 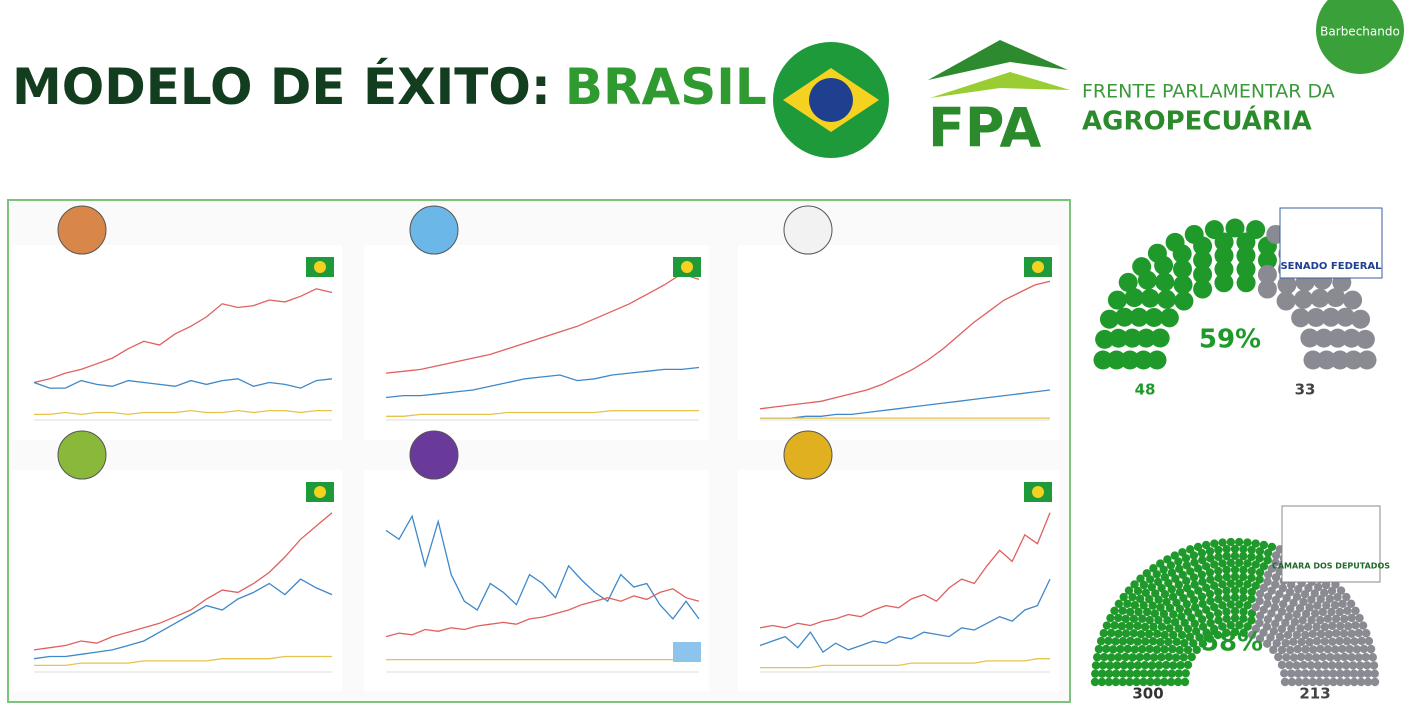 I want to click on panel, so click(x=899, y=581).